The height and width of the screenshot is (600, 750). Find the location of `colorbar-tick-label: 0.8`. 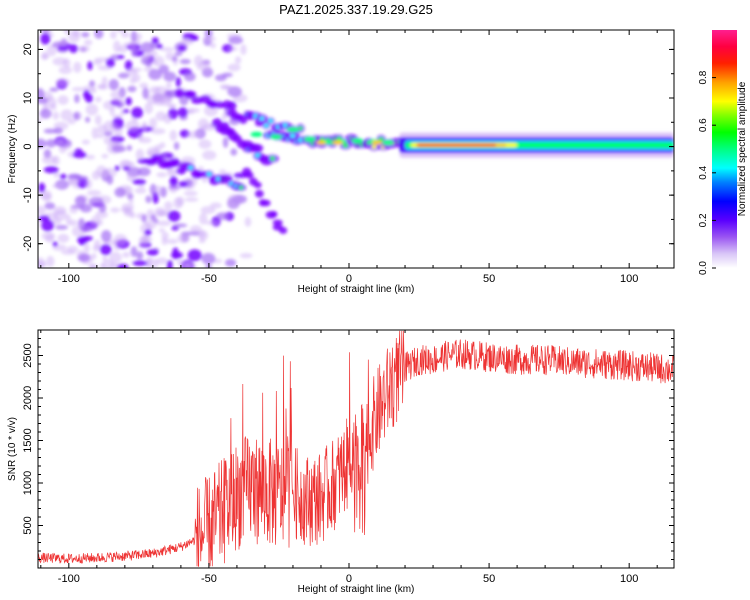

colorbar-tick-label: 0.8 is located at coordinates (703, 77).